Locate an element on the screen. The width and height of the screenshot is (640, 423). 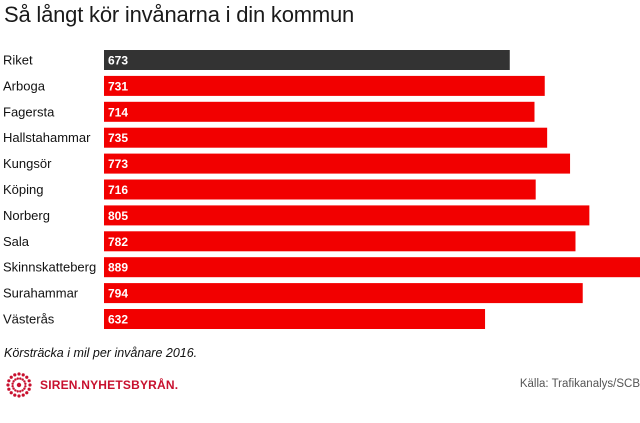
bar-sala is located at coordinates (340, 241).